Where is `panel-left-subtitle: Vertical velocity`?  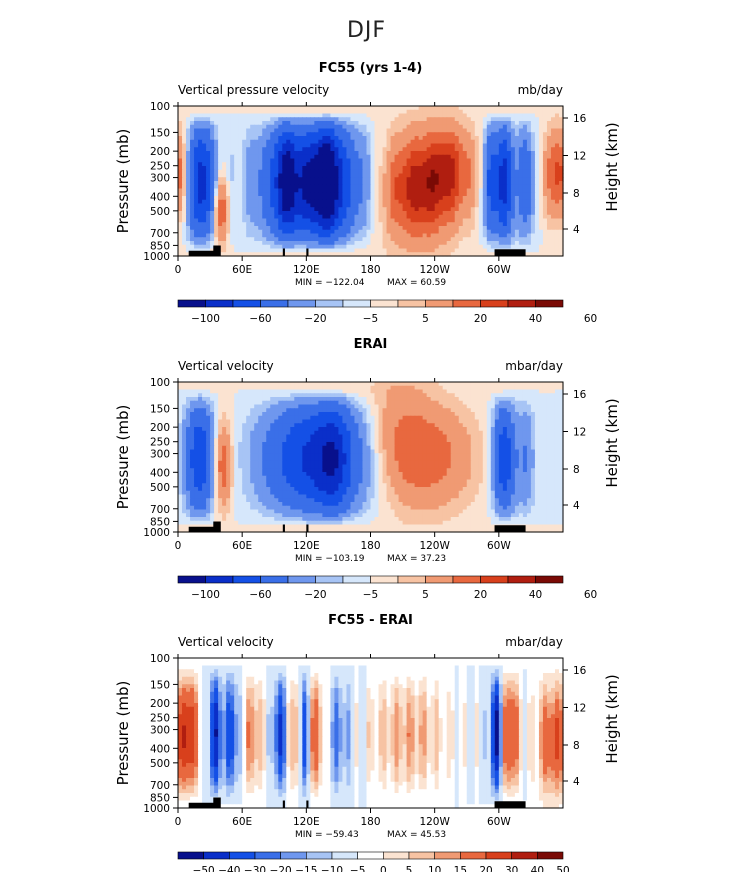
panel-left-subtitle: Vertical velocity is located at coordinates (226, 366).